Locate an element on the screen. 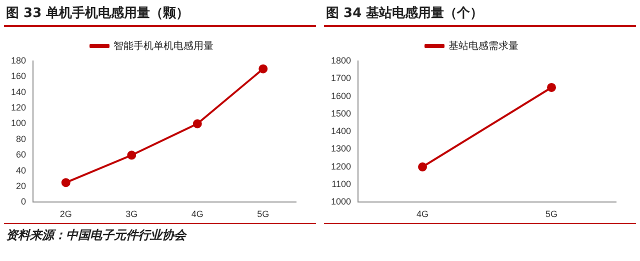 The width and height of the screenshot is (640, 261). chart-title: 图 34 基站电感用量（个） is located at coordinates (480, 13).